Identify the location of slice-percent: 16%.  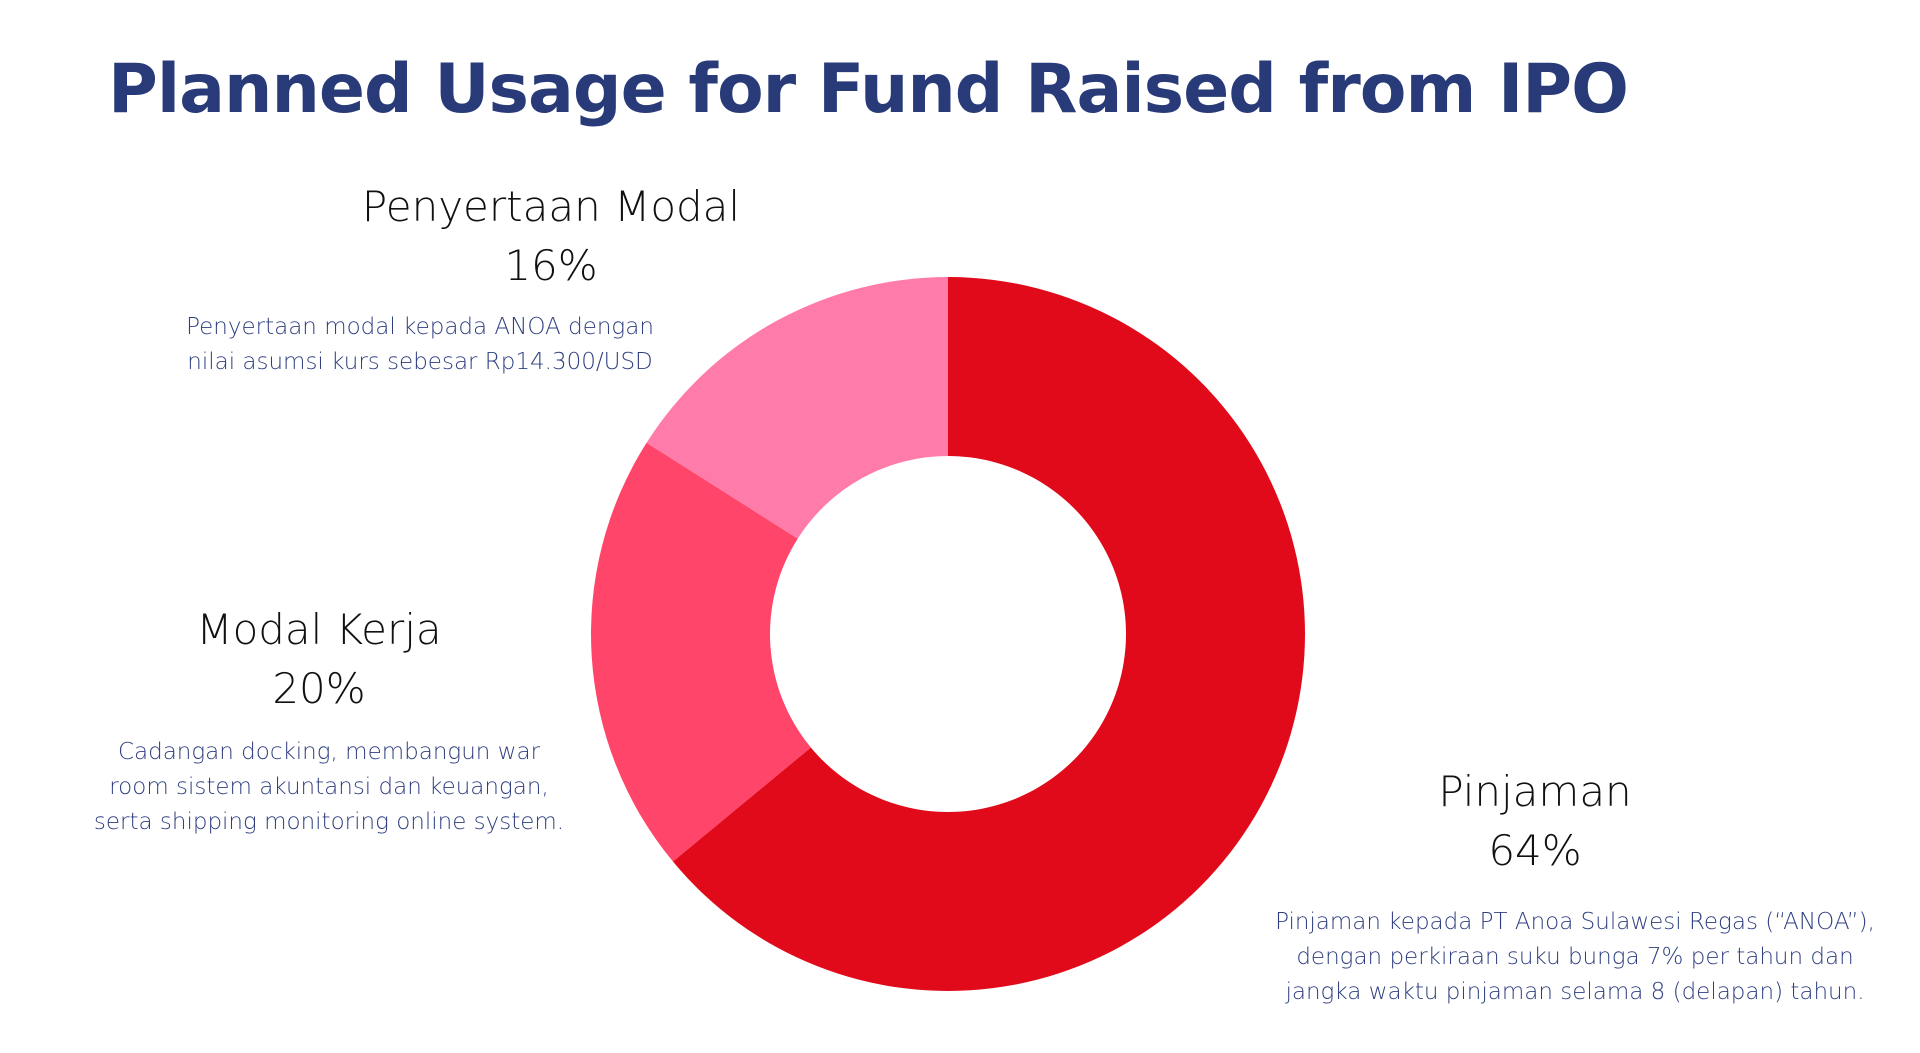
(551, 265).